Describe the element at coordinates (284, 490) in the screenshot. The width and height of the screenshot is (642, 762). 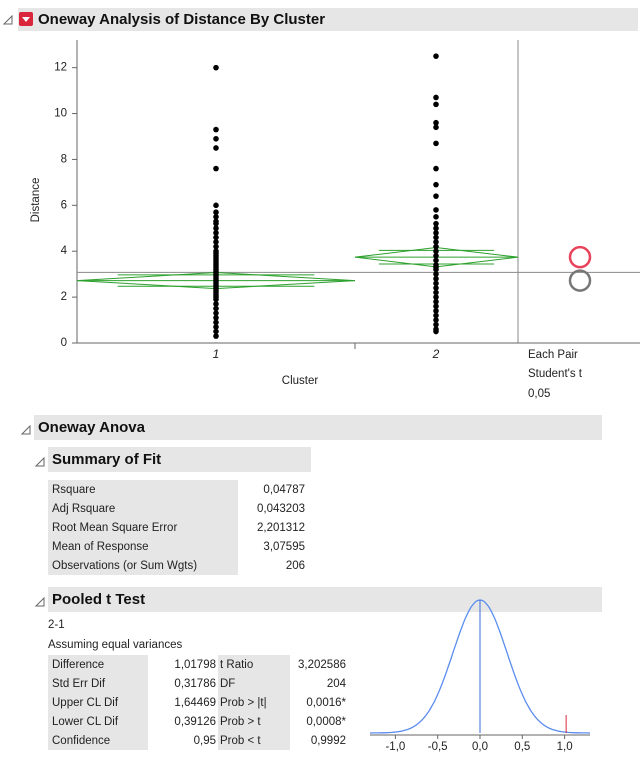
I see `row-value: 0,04787` at that location.